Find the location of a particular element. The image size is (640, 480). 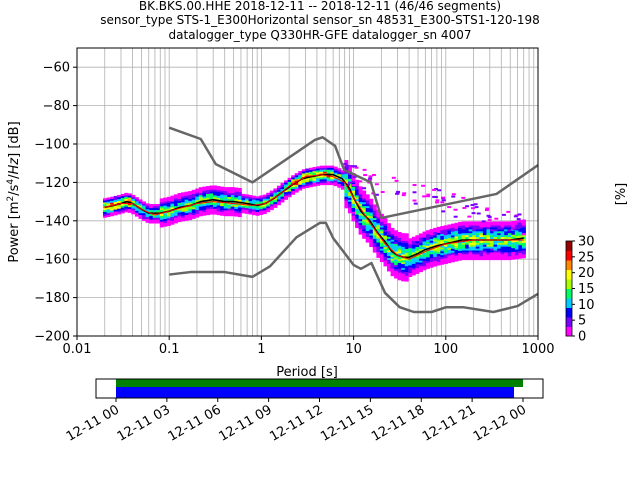

time-tick-label: 12-11 12 is located at coordinates (296, 423).